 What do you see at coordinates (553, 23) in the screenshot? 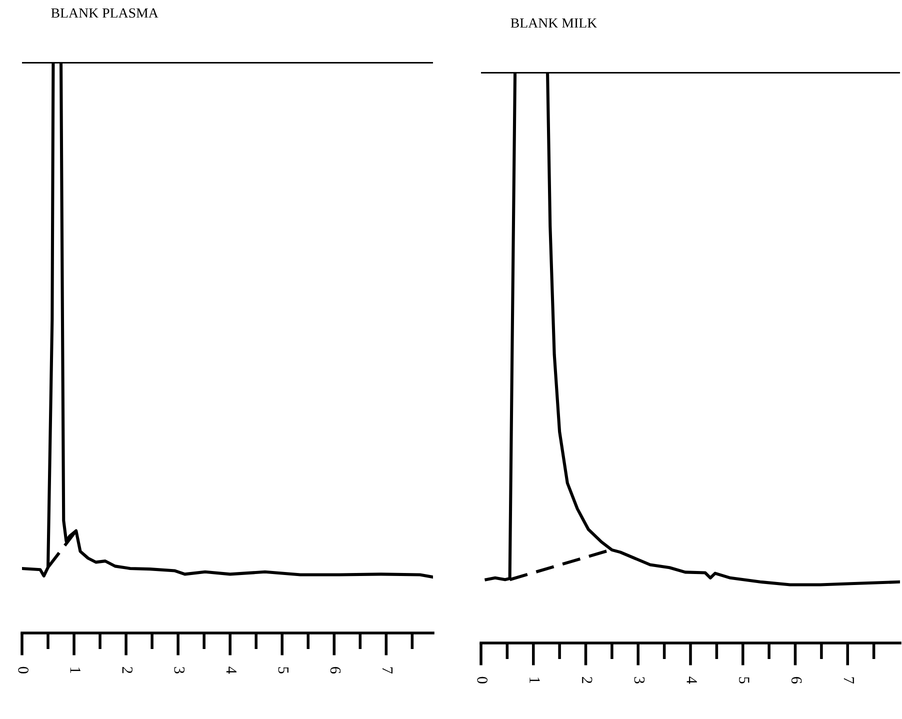
I see `chart-title: BLANK MILK` at bounding box center [553, 23].